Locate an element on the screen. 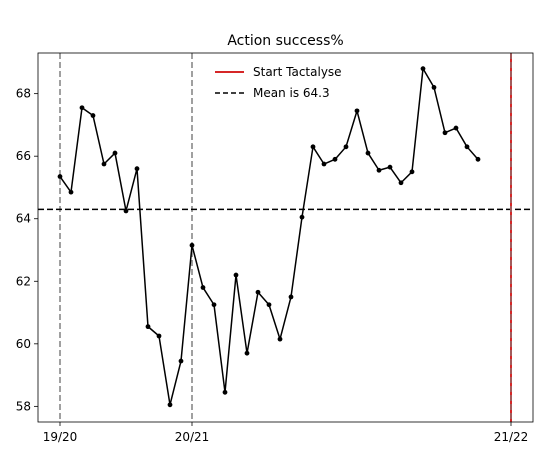 The height and width of the screenshot is (456, 543). y-tick-label: 68 is located at coordinates (23, 94).